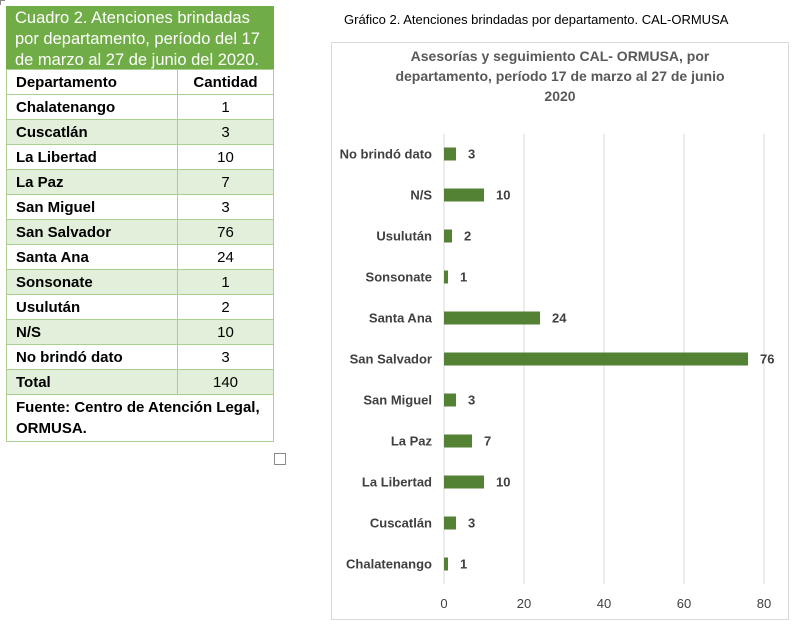 This screenshot has height=630, width=806. I want to click on row-department: San Miguel, so click(92, 207).